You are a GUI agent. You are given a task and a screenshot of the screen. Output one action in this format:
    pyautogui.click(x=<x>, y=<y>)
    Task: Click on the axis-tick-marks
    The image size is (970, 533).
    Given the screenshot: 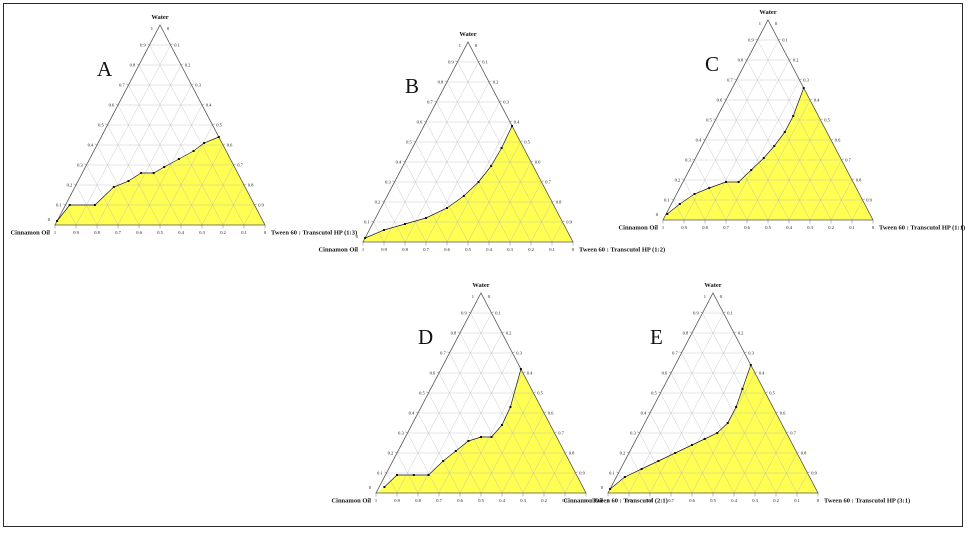 What is the action you would take?
    pyautogui.click(x=468, y=153)
    